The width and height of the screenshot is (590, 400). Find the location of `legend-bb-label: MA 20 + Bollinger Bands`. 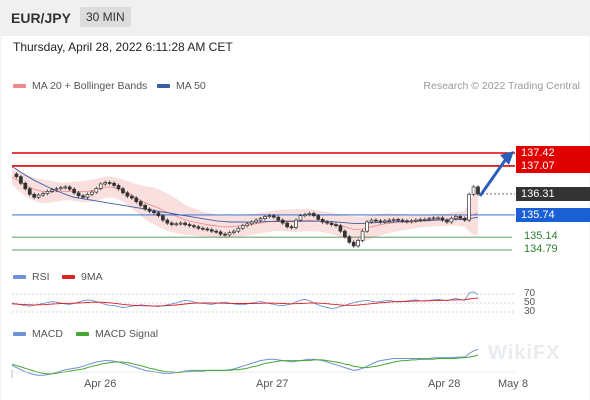

legend-bb-label: MA 20 + Bollinger Bands is located at coordinates (90, 86).